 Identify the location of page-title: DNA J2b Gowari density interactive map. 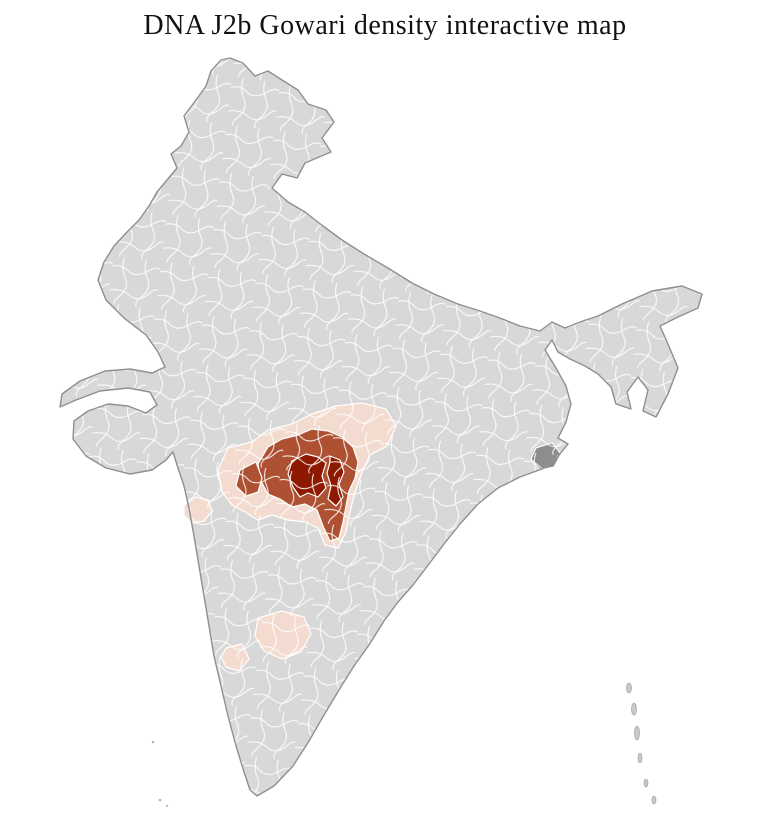
(385, 25).